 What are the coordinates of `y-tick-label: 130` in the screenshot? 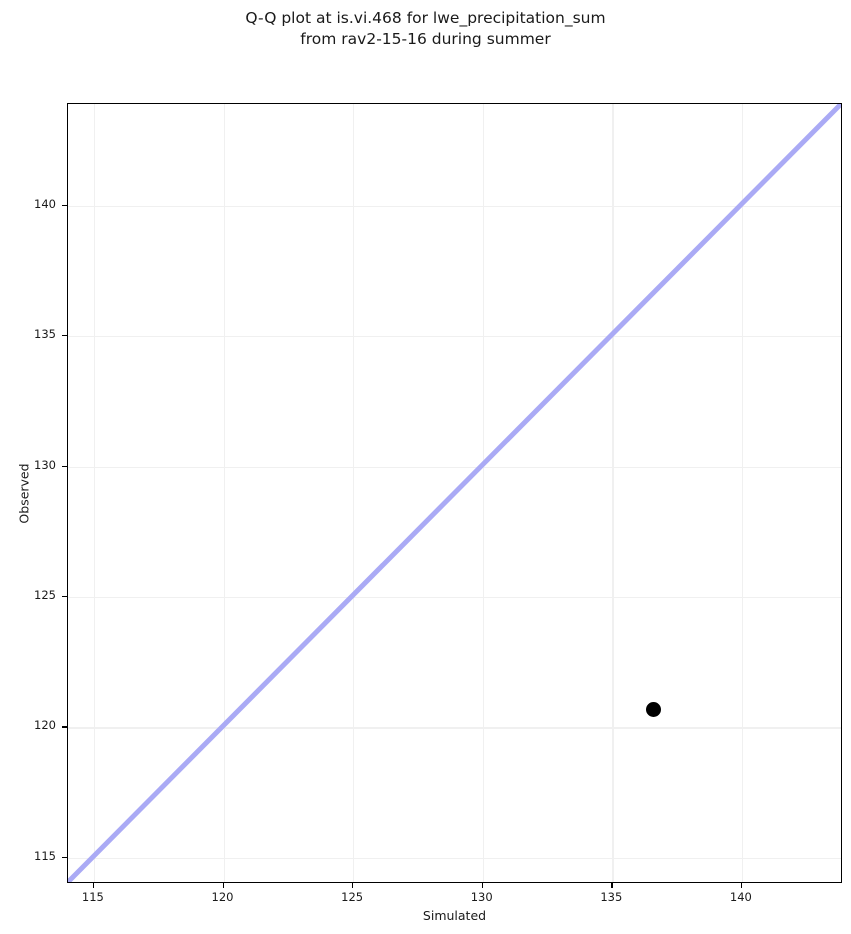 It's located at (45, 464).